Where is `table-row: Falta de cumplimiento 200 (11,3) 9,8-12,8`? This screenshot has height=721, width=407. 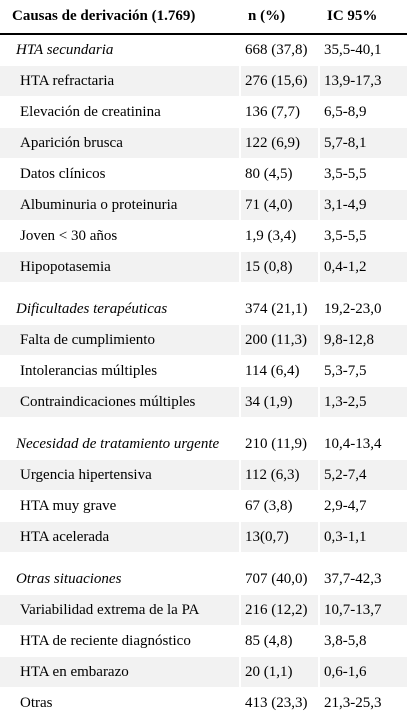 table-row: Falta de cumplimiento 200 (11,3) 9,8-12,8 is located at coordinates (203, 340).